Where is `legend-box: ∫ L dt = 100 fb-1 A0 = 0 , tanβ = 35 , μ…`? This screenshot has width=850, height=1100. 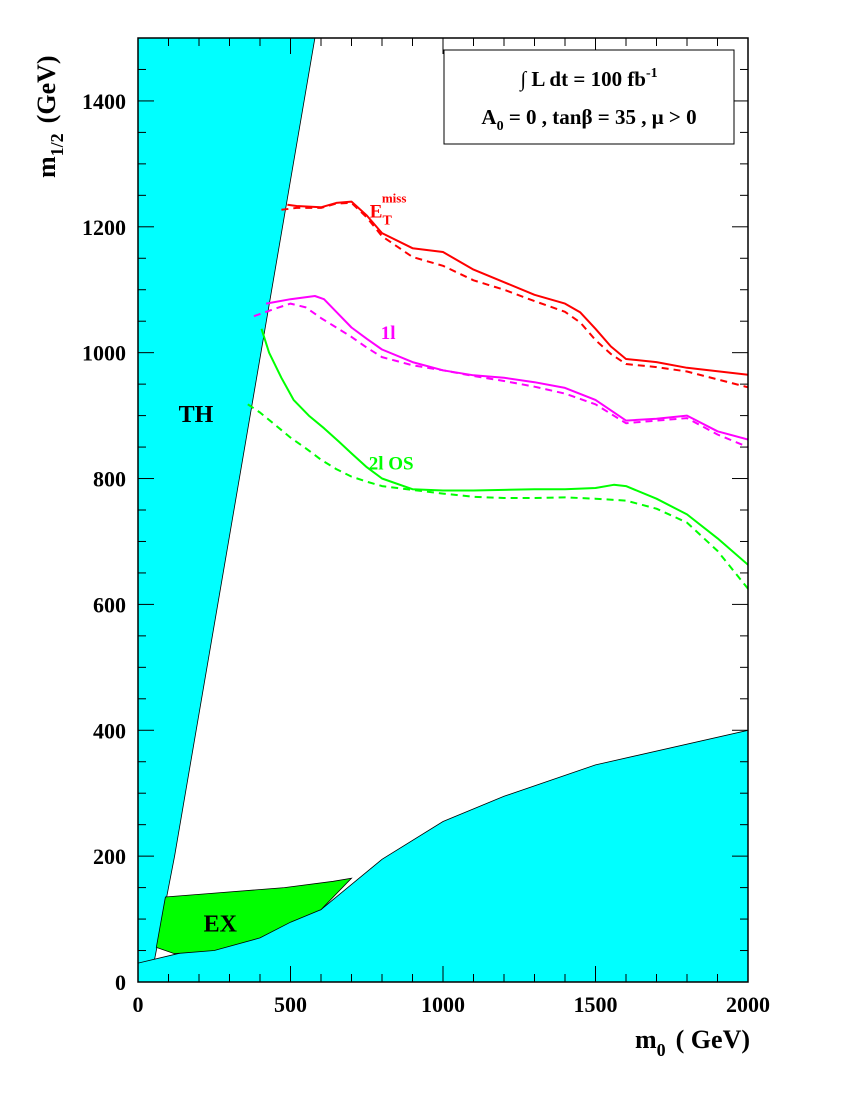
legend-box: ∫ L dt = 100 fb-1 A0 = 0 , tanβ = 35 , μ… is located at coordinates (589, 97).